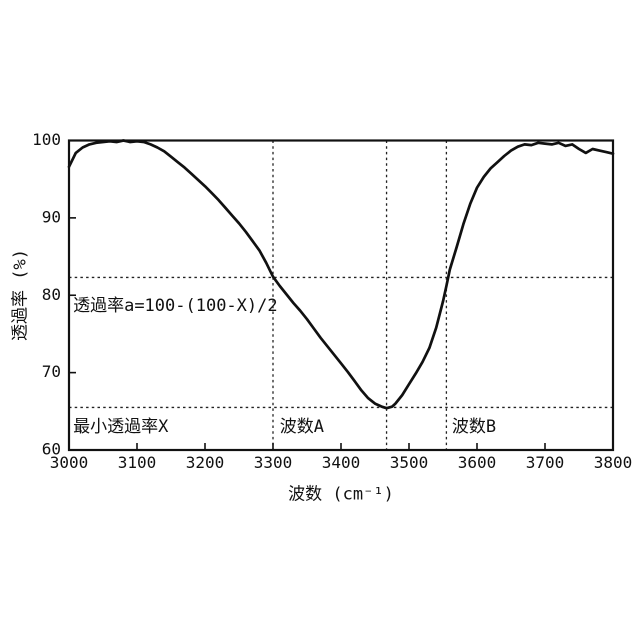 The height and width of the screenshot is (640, 640). What do you see at coordinates (20, 295) in the screenshot?
I see `y-axis-title: 透過率 (%)` at bounding box center [20, 295].